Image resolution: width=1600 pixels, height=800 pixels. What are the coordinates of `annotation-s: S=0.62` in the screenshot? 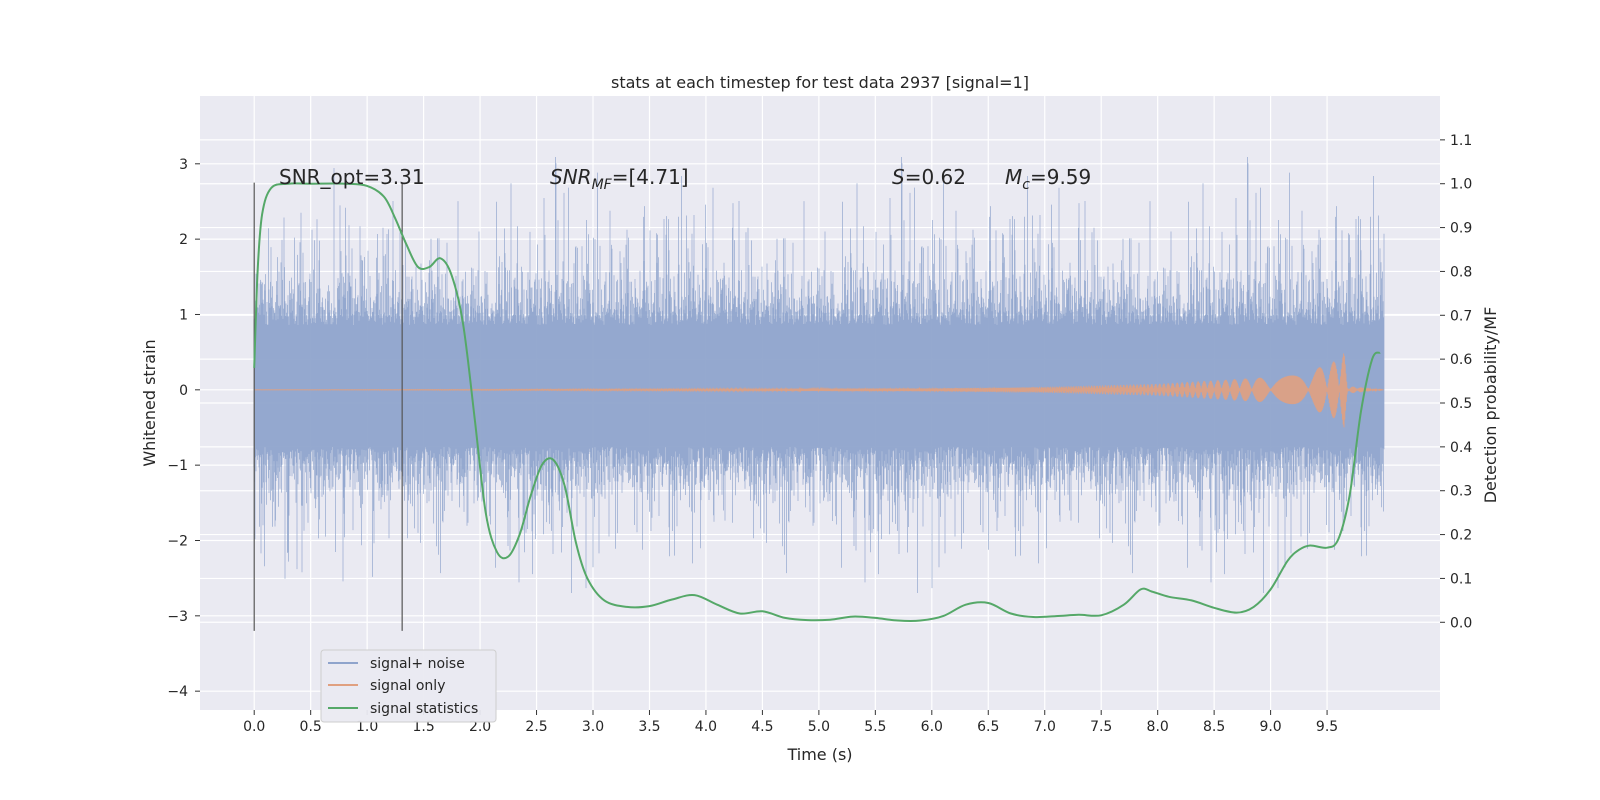 It's located at (929, 177).